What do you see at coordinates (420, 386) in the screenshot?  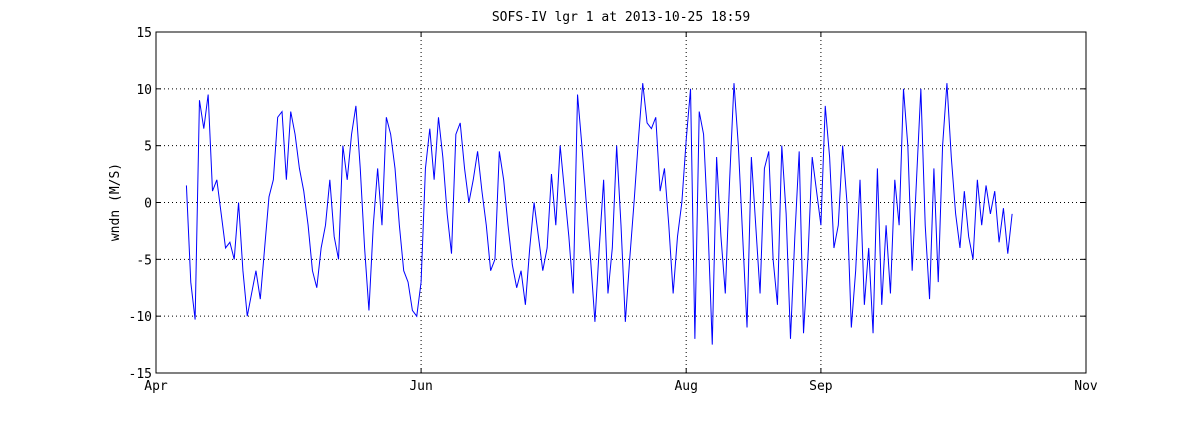 I see `x-tick-label: Jun` at bounding box center [420, 386].